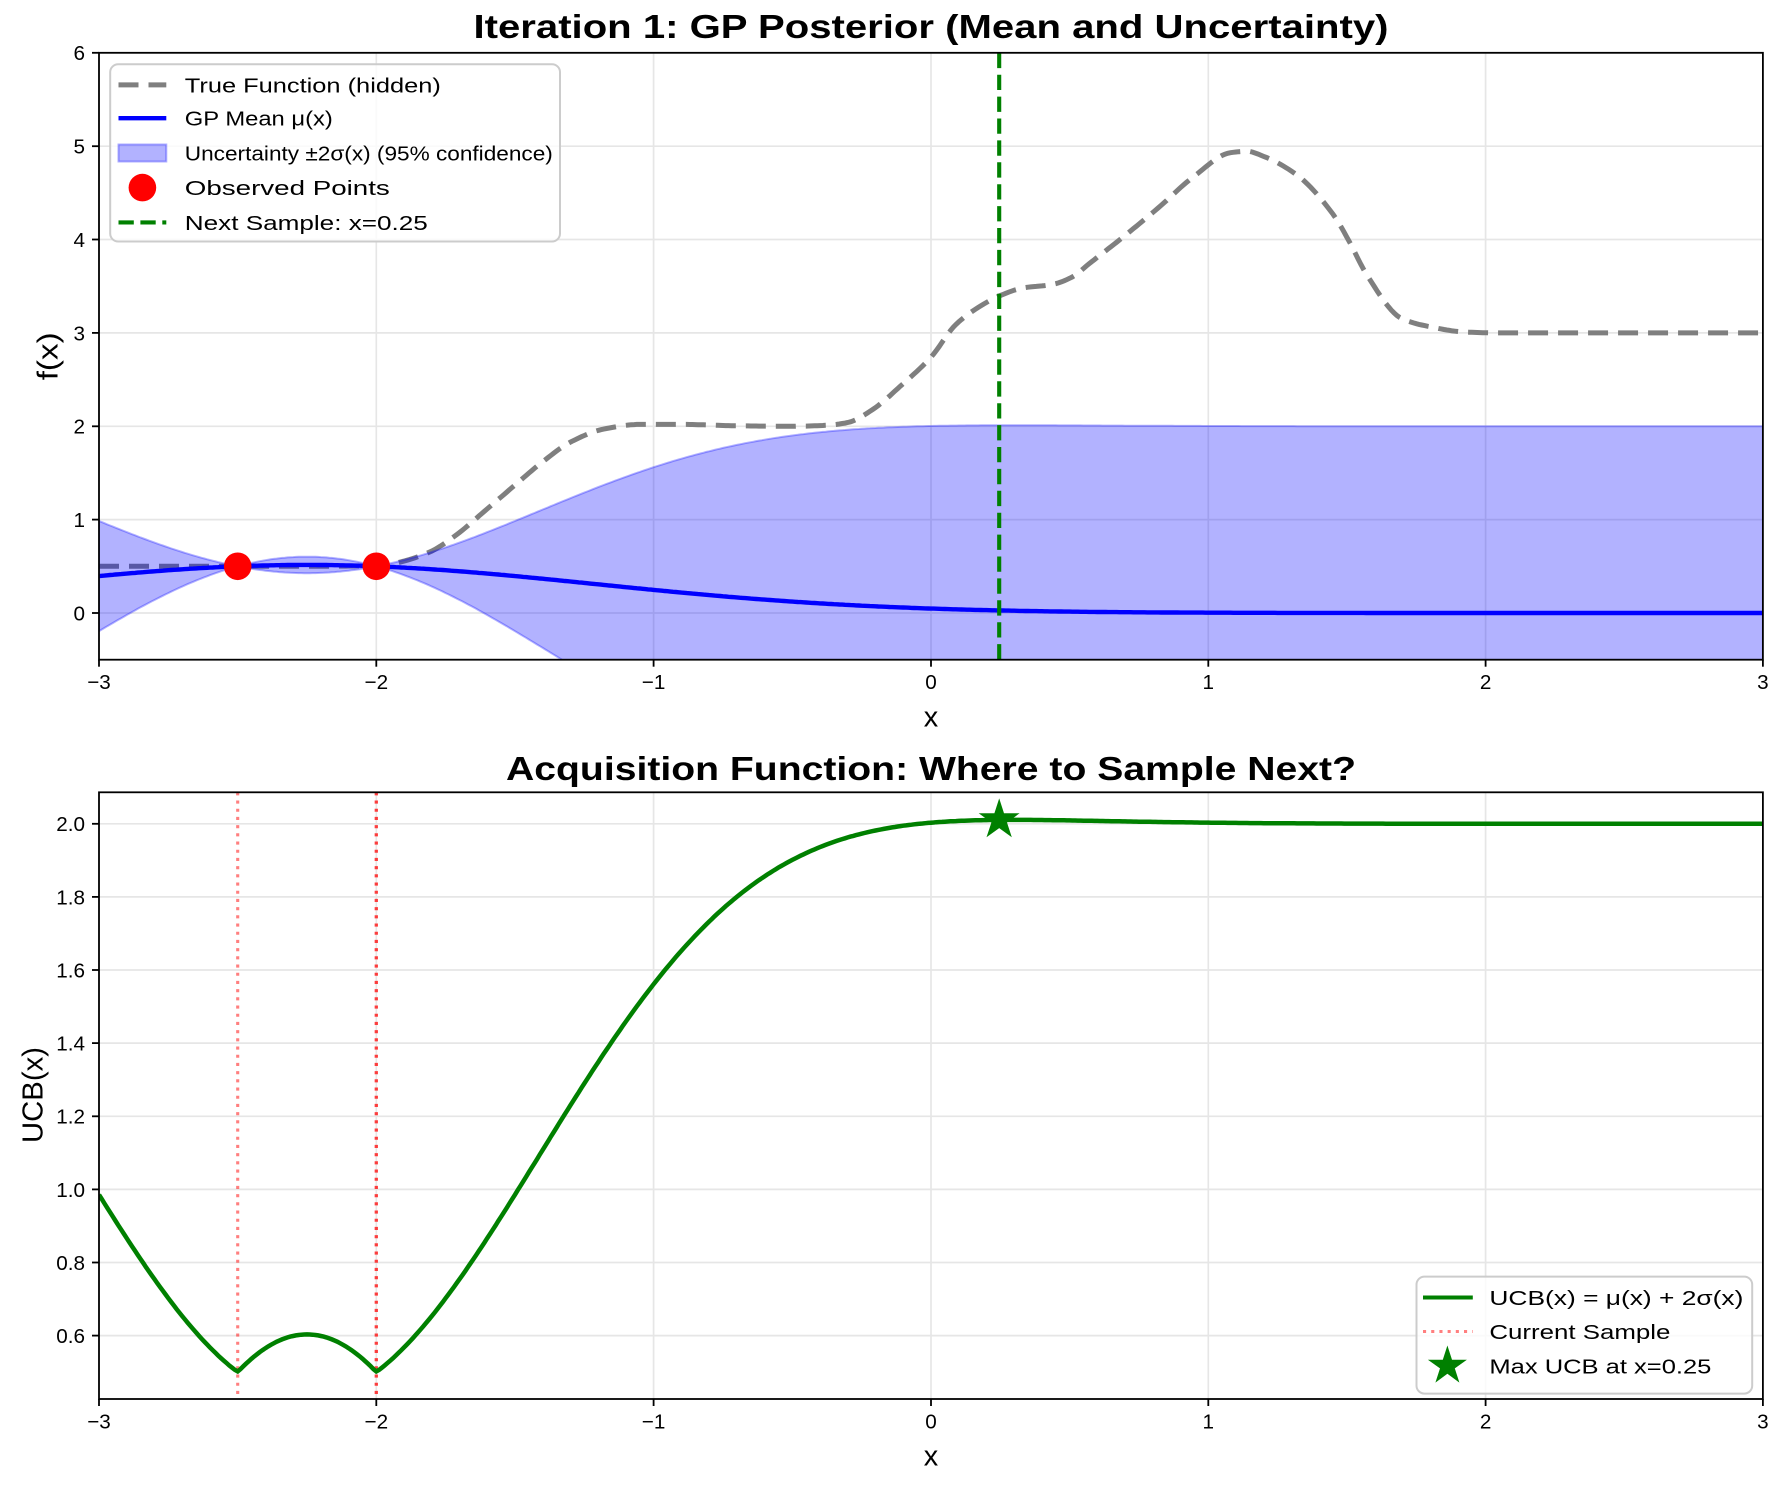  What do you see at coordinates (70, 1044) in the screenshot?
I see `svg-text: 1.4` at bounding box center [70, 1044].